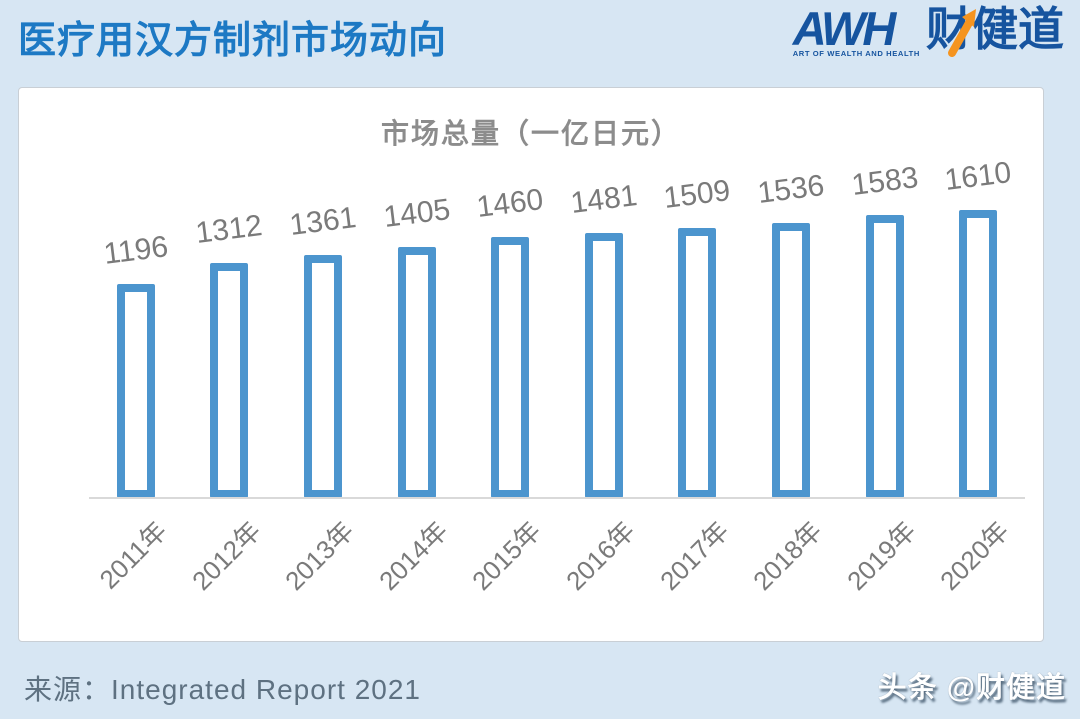  I want to click on bar-value-label: 1196, so click(135, 250).